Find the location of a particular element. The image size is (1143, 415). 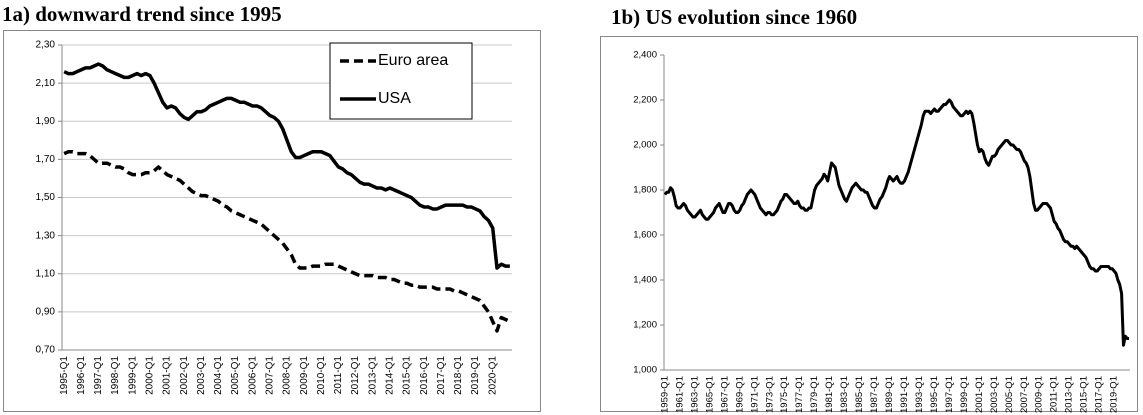

chart-title: 1b) US evolution since 1960 is located at coordinates (734, 17).